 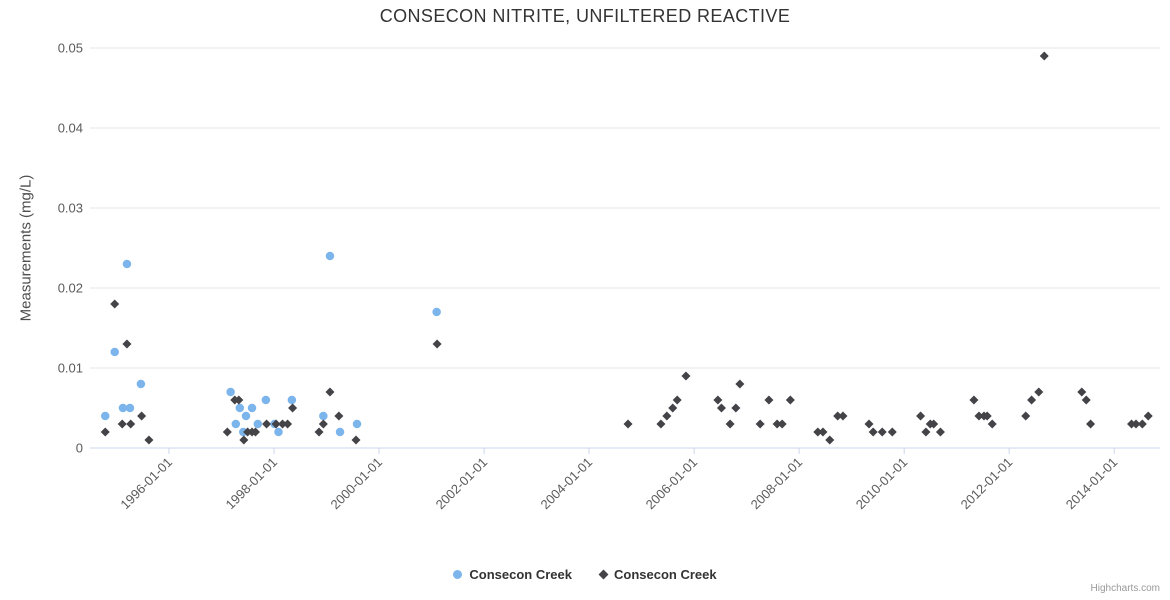 What do you see at coordinates (585, 16) in the screenshot?
I see `chart-title: CONSECON NITRITE, UNFILTERED REACTIVE` at bounding box center [585, 16].